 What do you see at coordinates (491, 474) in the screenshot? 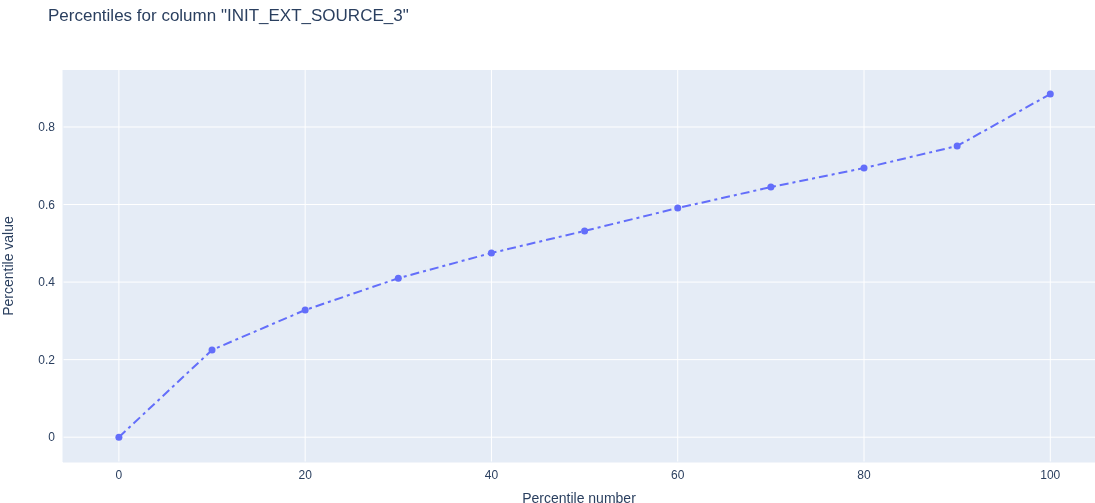
I see `x-tick-label: 40` at bounding box center [491, 474].